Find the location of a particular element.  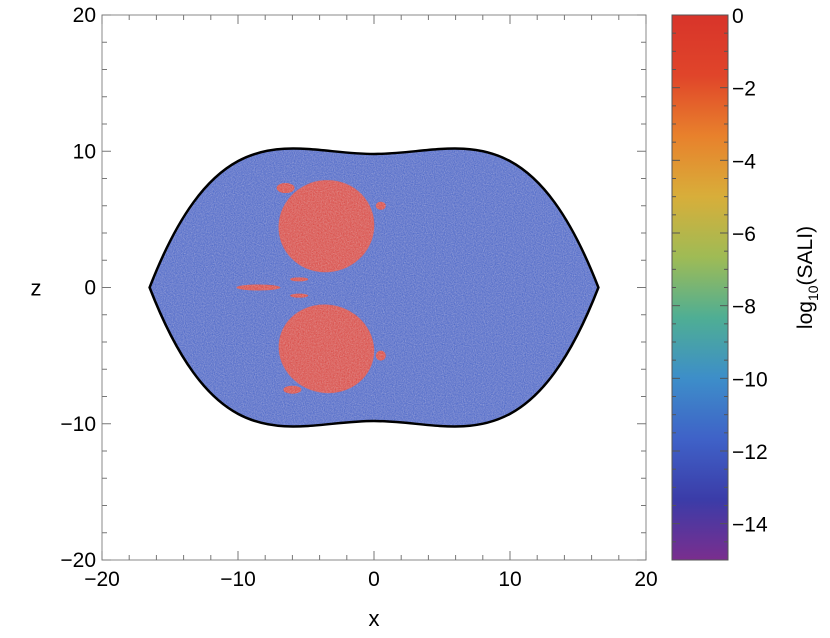

colorbar-gradient is located at coordinates (700, 287).